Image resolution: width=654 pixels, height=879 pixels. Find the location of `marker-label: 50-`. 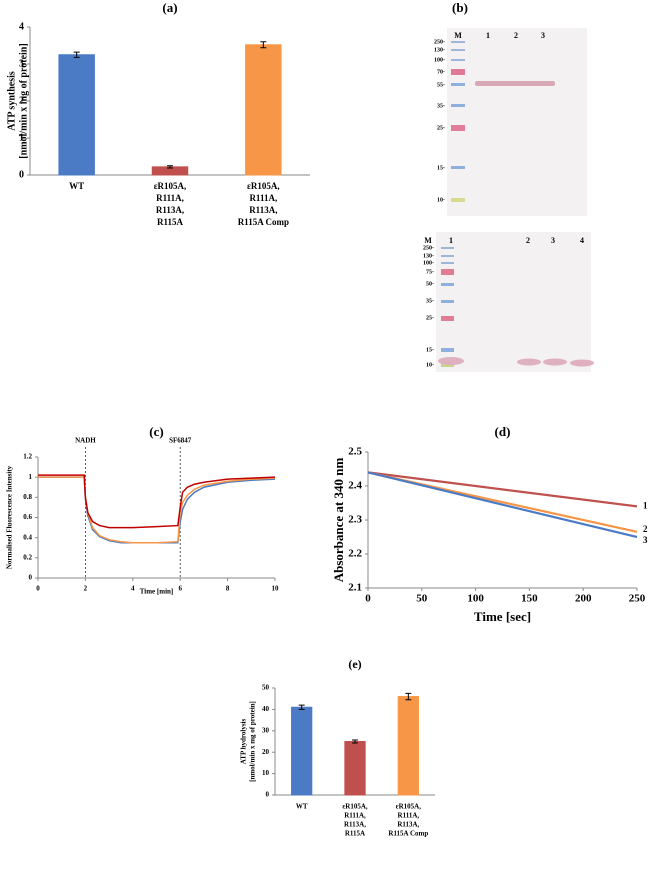

marker-label: 50- is located at coordinates (430, 284).